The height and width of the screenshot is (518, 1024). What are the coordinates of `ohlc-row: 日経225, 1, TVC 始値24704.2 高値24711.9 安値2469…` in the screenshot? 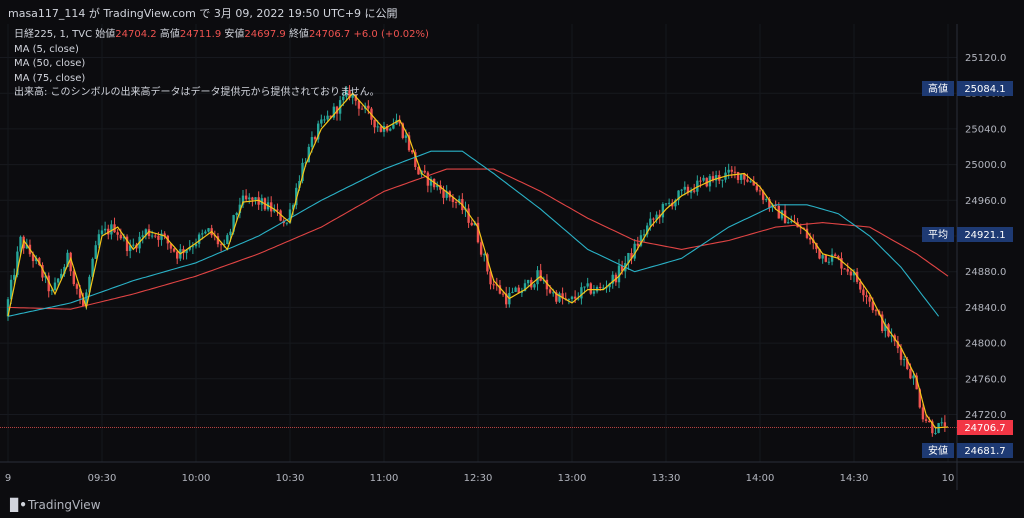 It's located at (221, 35).